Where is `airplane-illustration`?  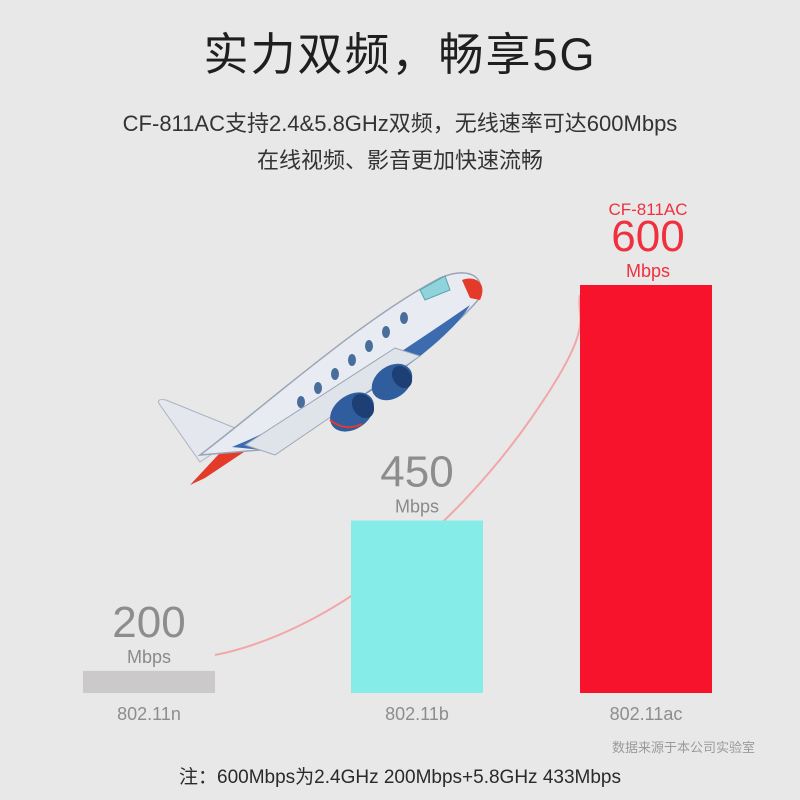
airplane-illustration is located at coordinates (320, 378).